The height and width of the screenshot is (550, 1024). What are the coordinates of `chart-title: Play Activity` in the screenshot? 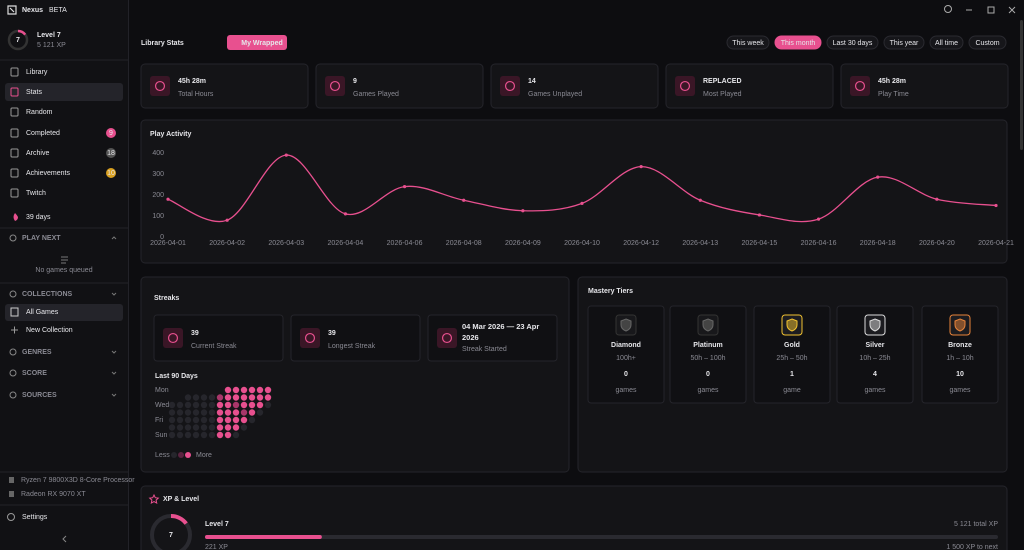 It's located at (170, 134).